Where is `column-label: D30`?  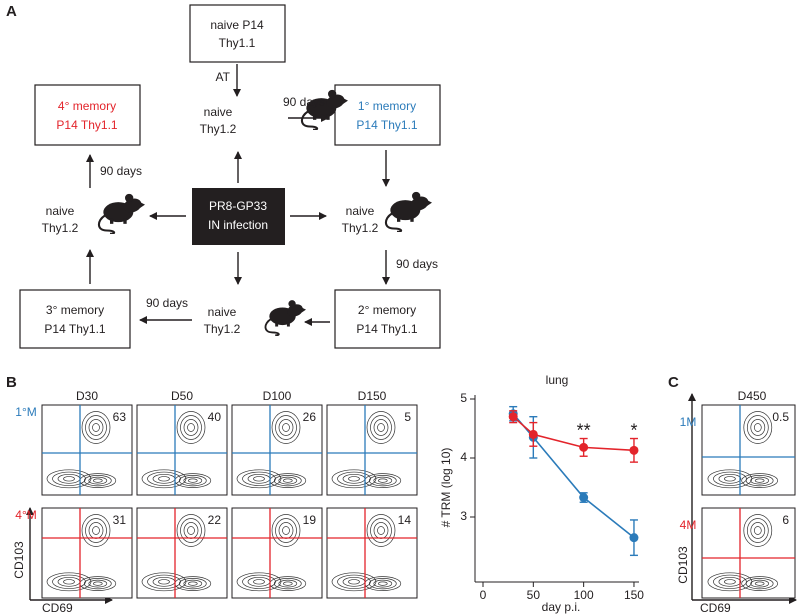 column-label: D30 is located at coordinates (87, 396).